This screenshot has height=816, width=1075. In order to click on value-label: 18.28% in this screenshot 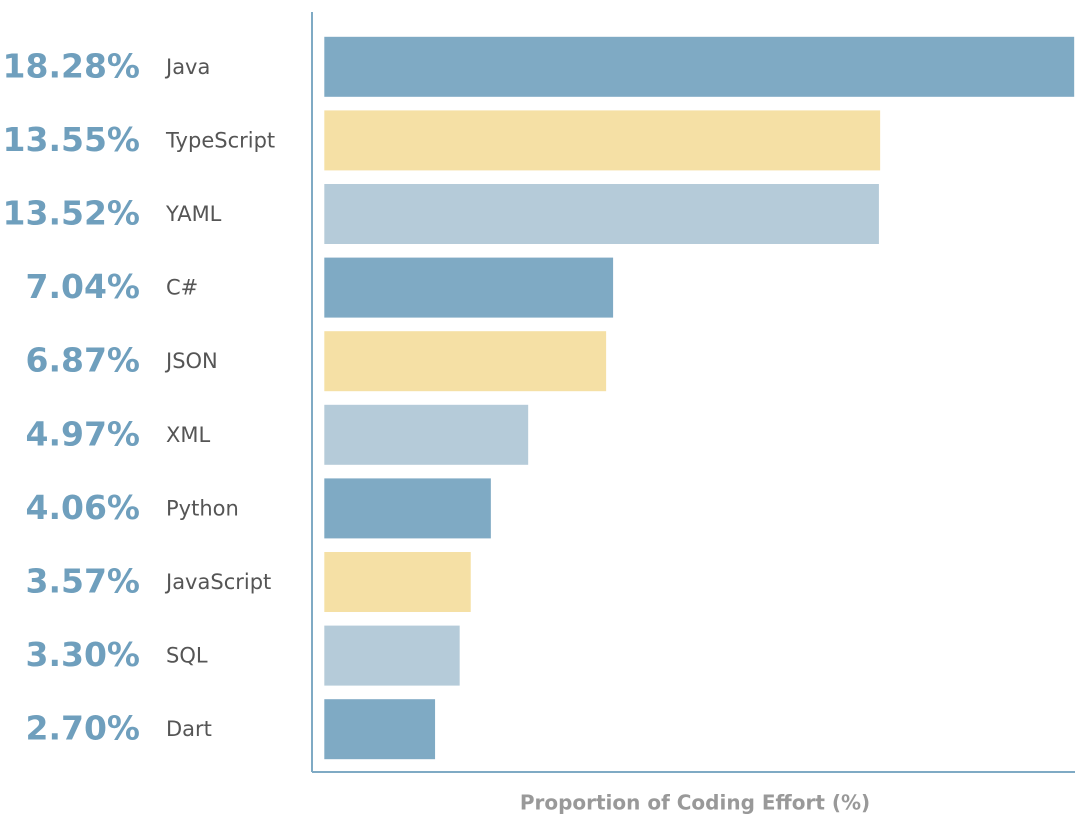, I will do `click(71, 65)`.